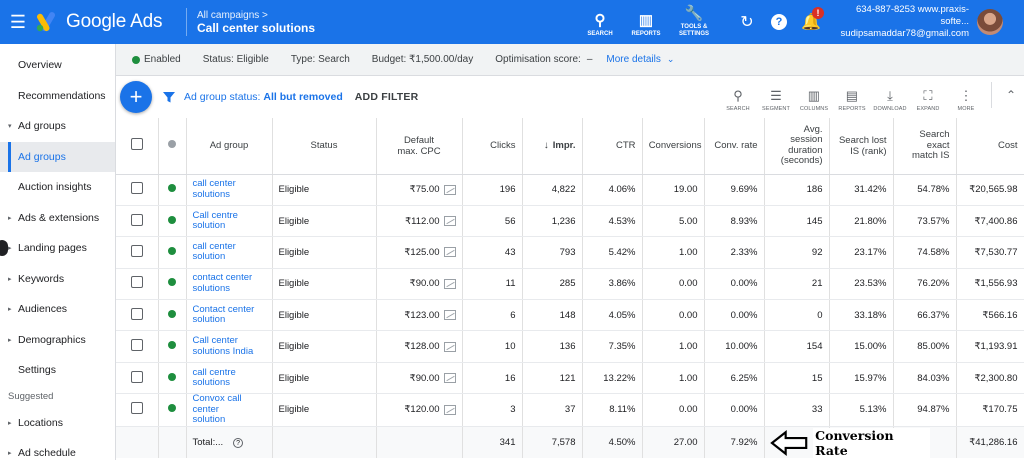 This screenshot has width=1024, height=460. I want to click on avatar, so click(990, 22).